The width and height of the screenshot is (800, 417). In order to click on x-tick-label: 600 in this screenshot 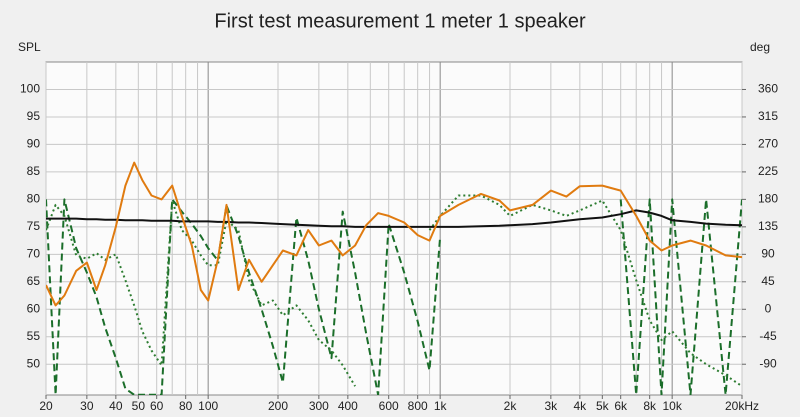, I will do `click(389, 406)`.